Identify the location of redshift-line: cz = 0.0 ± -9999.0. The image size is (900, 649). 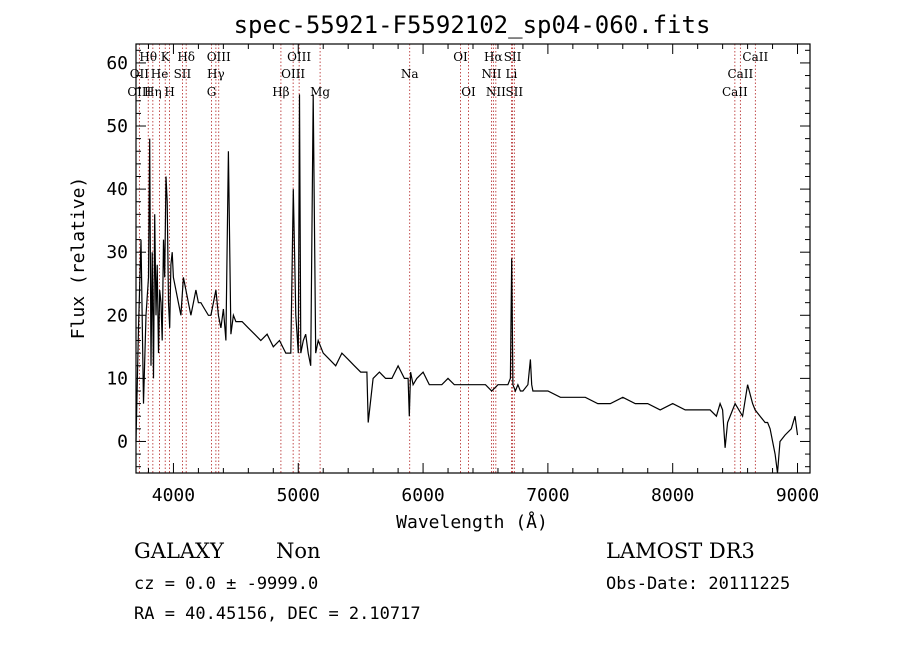
(226, 584).